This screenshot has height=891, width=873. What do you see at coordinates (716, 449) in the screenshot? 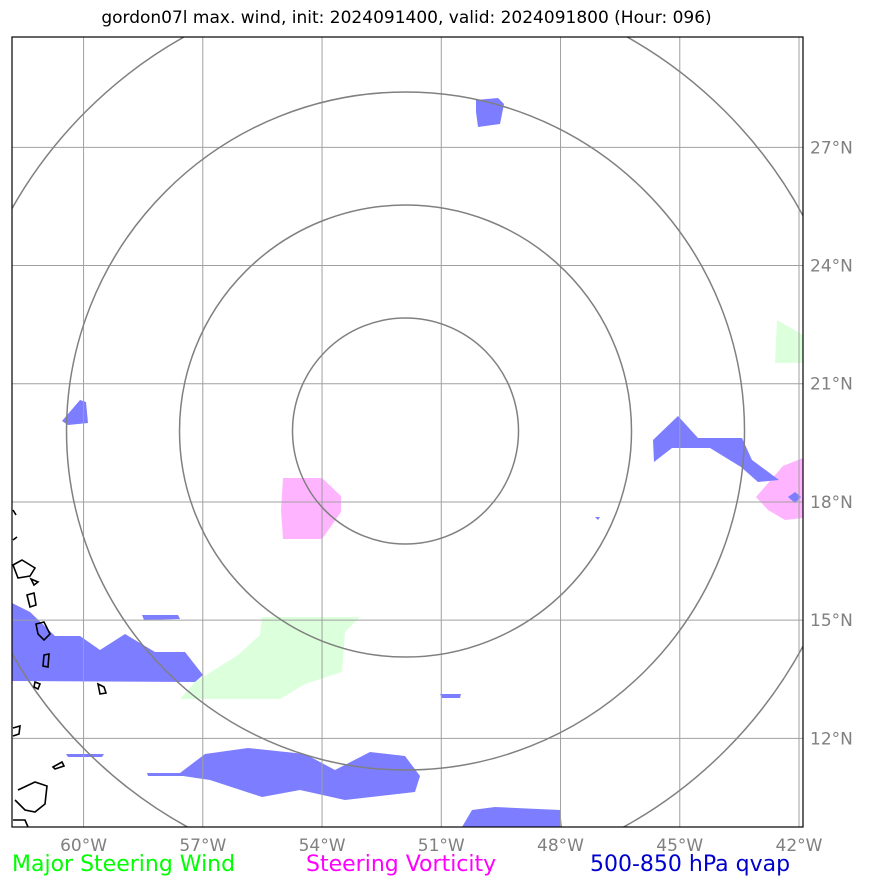
I see `qvap-area-east` at bounding box center [716, 449].